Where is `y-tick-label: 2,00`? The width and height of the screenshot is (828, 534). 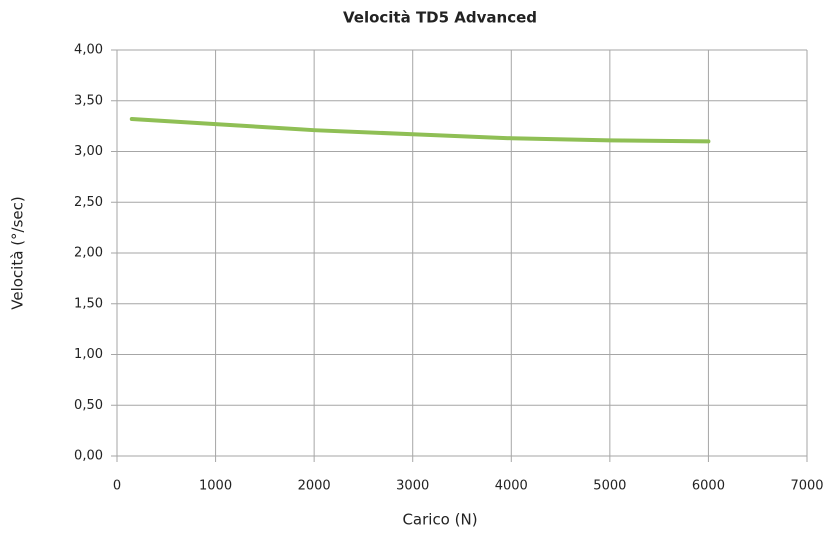 y-tick-label: 2,00 is located at coordinates (88, 253).